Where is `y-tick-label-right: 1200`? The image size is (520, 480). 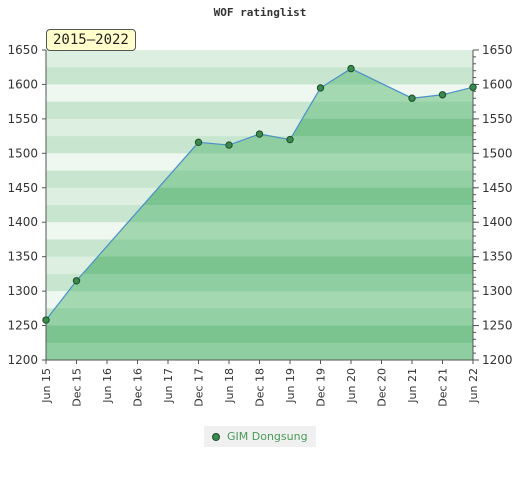 y-tick-label-right: 1200 is located at coordinates (497, 360).